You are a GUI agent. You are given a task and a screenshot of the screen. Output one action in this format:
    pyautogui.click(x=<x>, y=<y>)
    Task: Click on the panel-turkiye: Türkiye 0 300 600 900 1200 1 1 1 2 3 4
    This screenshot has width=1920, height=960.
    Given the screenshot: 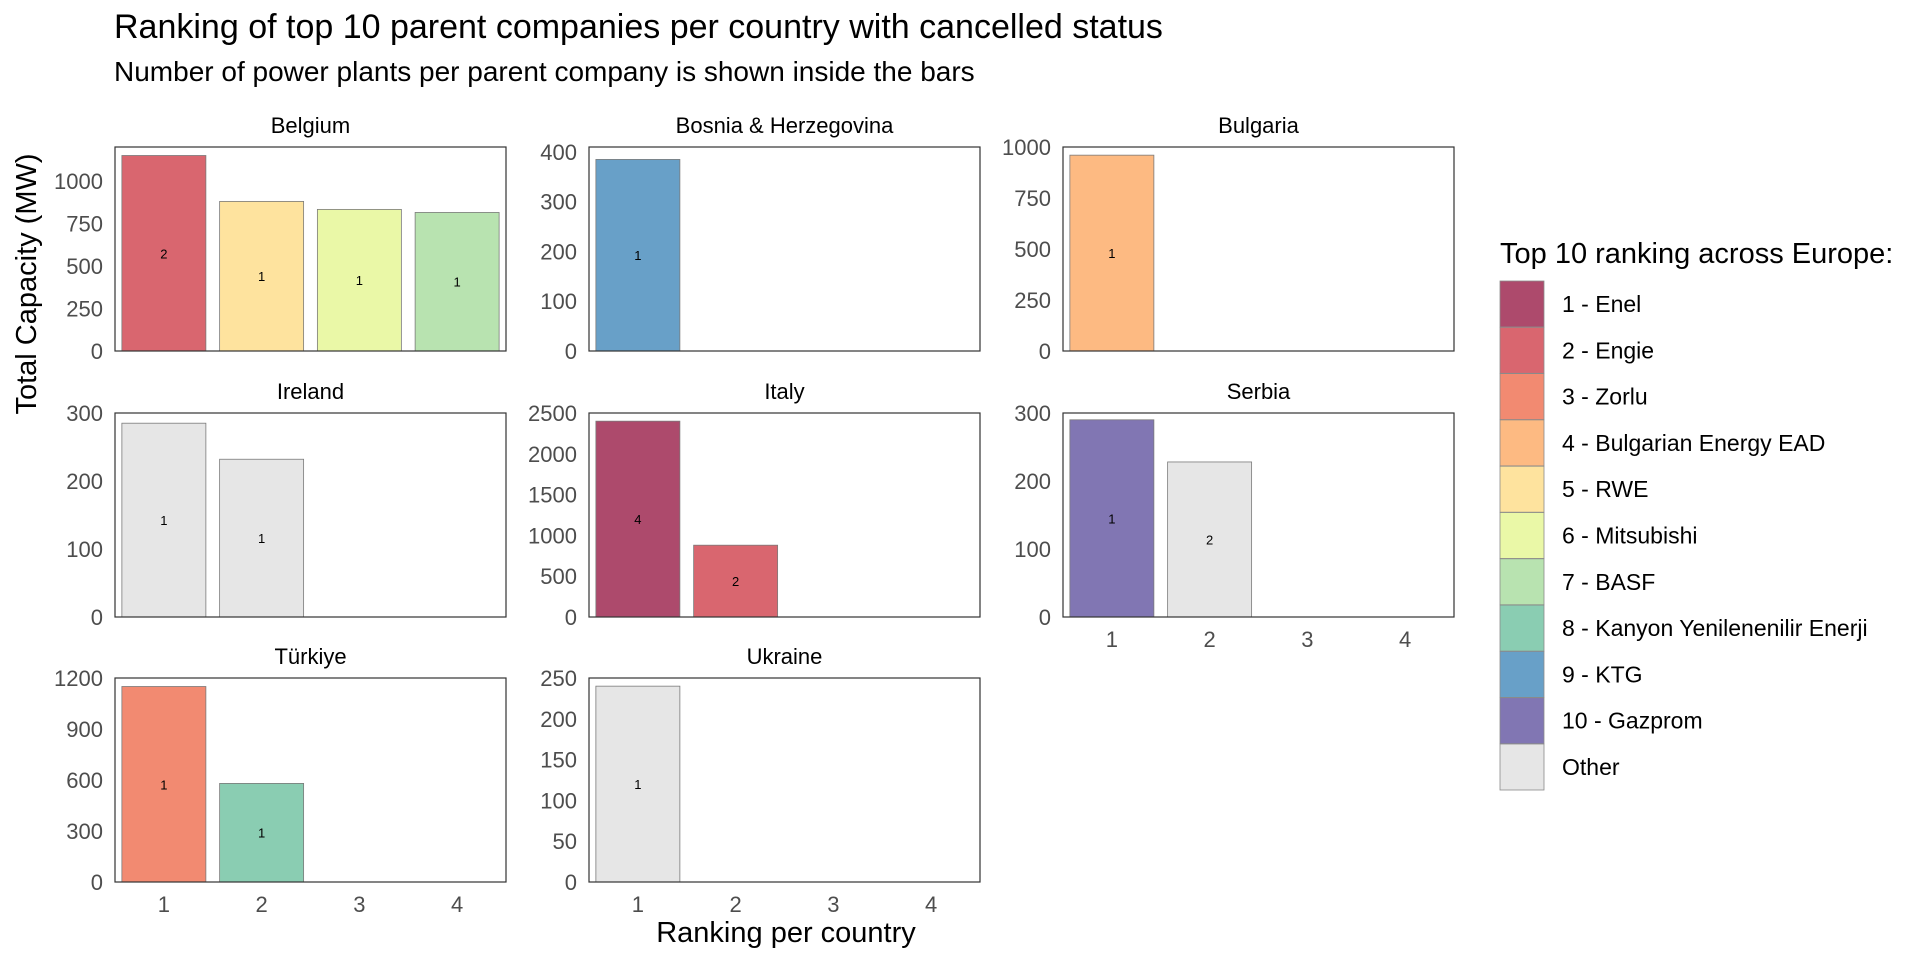 What is the action you would take?
    pyautogui.click(x=280, y=780)
    